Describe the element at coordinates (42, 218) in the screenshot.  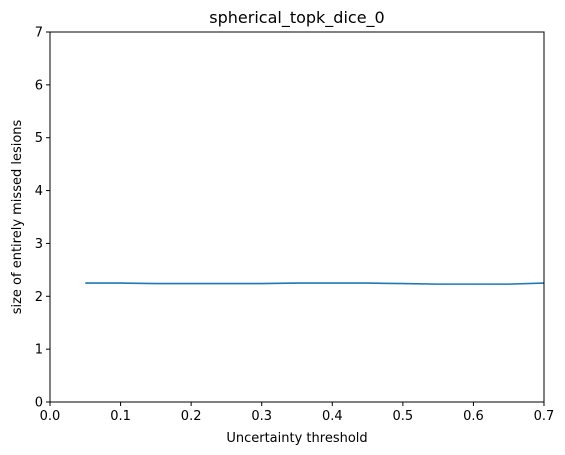
I see `y-axis: 0 1 2 3 4 5 6 7` at that location.